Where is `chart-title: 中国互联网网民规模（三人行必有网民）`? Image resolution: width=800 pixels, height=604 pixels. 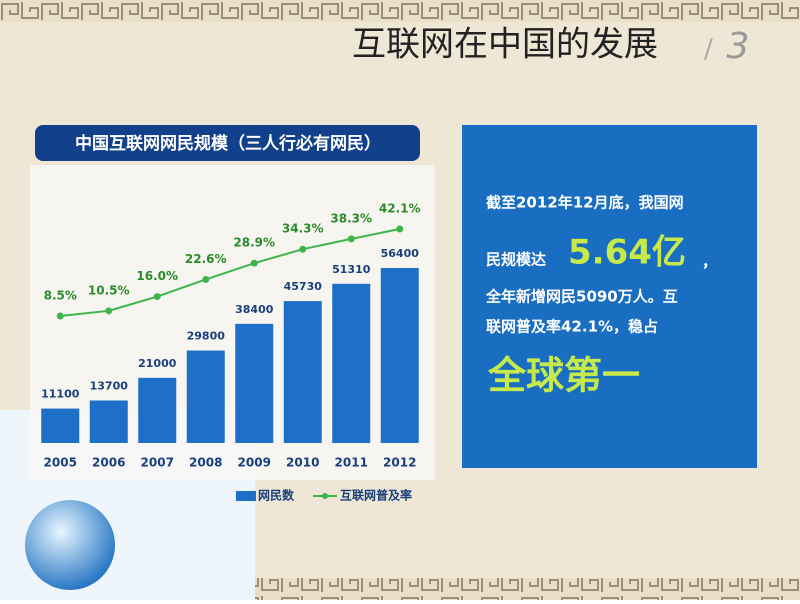
chart-title: 中国互联网网民规模（三人行必有网民） is located at coordinates (228, 143).